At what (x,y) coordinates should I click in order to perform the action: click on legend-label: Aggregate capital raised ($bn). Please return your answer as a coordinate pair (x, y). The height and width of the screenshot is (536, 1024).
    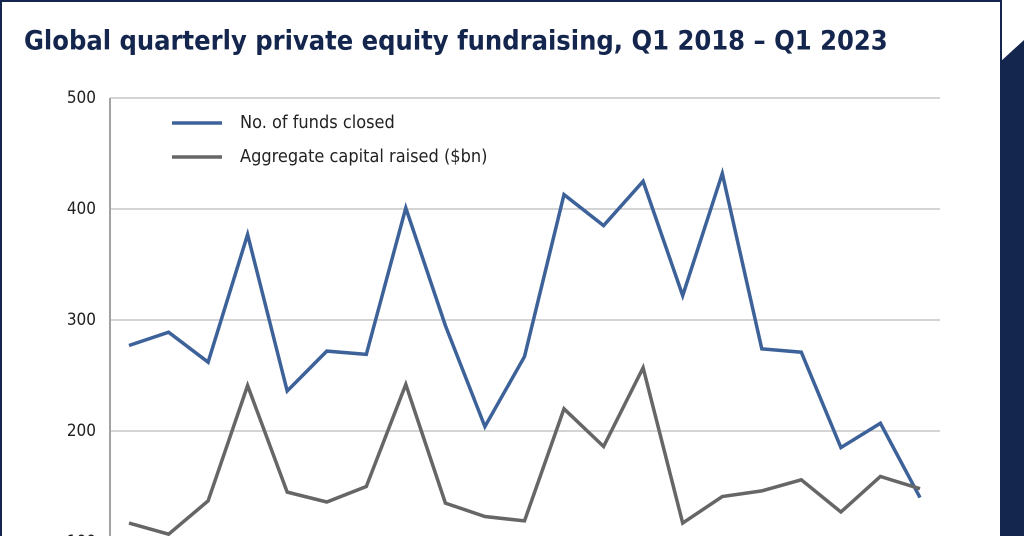
    Looking at the image, I should click on (363, 156).